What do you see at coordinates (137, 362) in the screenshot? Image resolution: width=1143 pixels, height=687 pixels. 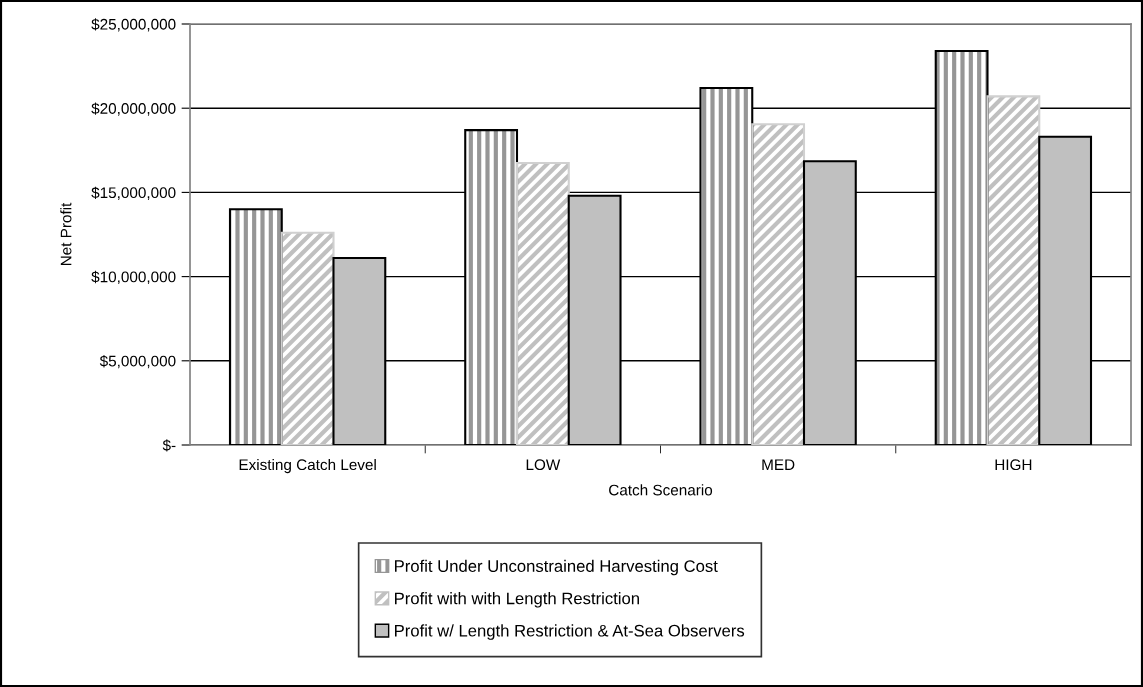 I see `y-tick-label: $5,000,000` at bounding box center [137, 362].